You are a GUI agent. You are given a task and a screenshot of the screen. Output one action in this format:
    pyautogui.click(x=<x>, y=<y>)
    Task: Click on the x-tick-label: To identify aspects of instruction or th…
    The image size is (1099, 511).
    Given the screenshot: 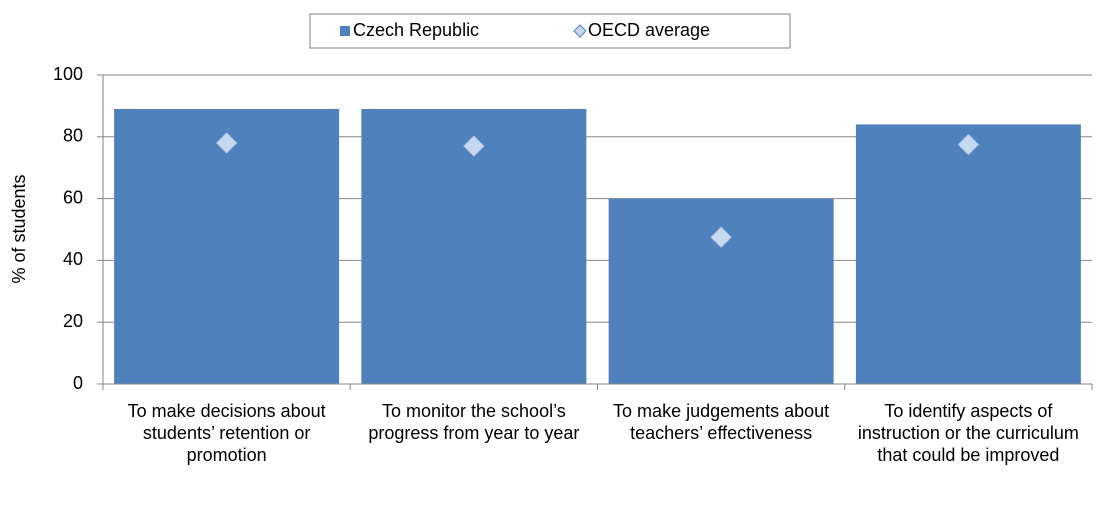 What is the action you would take?
    pyautogui.click(x=968, y=433)
    